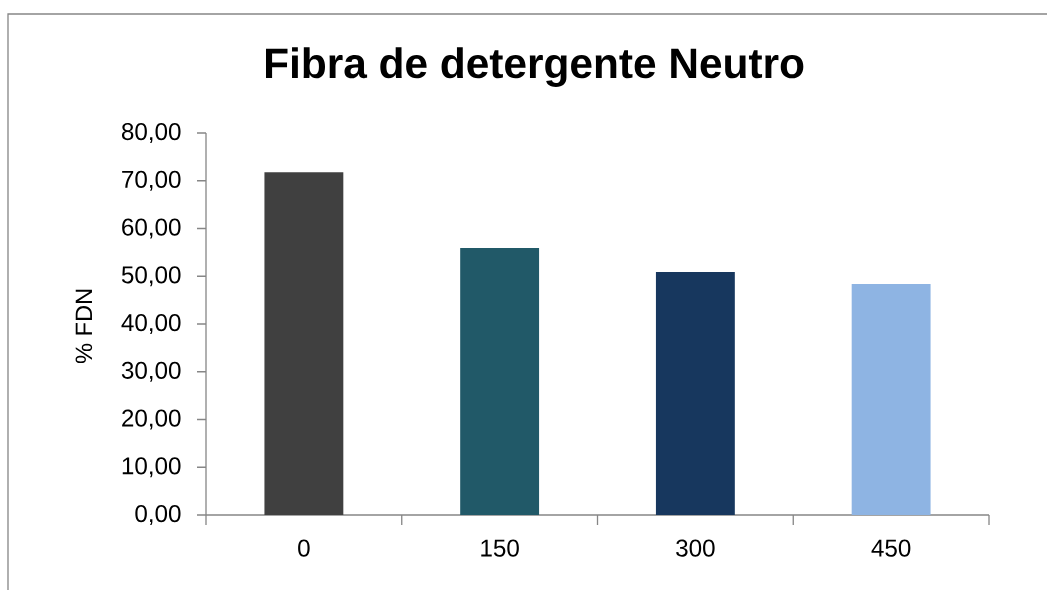 This screenshot has width=1047, height=590. What do you see at coordinates (151, 276) in the screenshot?
I see `y-tick-label: 50,00` at bounding box center [151, 276].